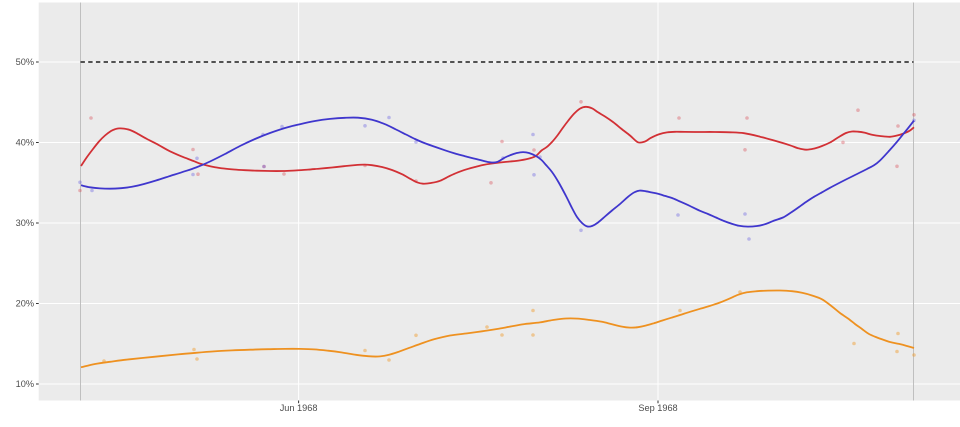 The height and width of the screenshot is (427, 960). I want to click on svg-text: 10%, so click(25, 384).